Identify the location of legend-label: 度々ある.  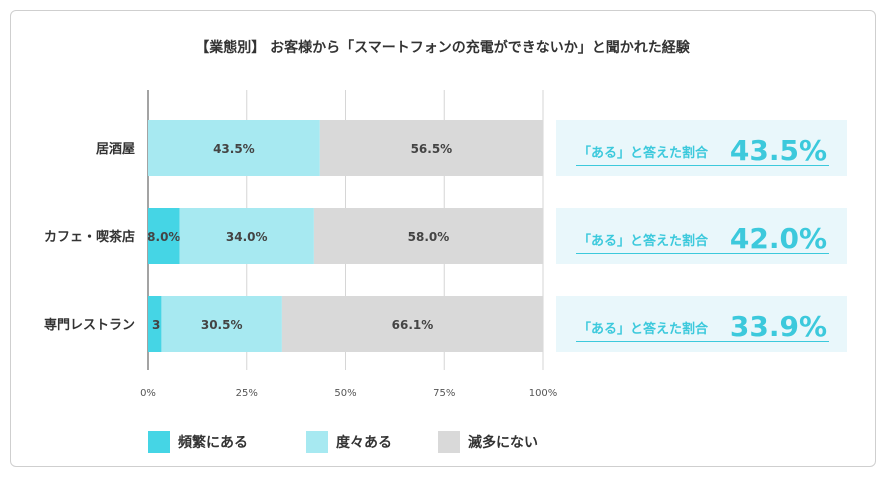
(364, 443).